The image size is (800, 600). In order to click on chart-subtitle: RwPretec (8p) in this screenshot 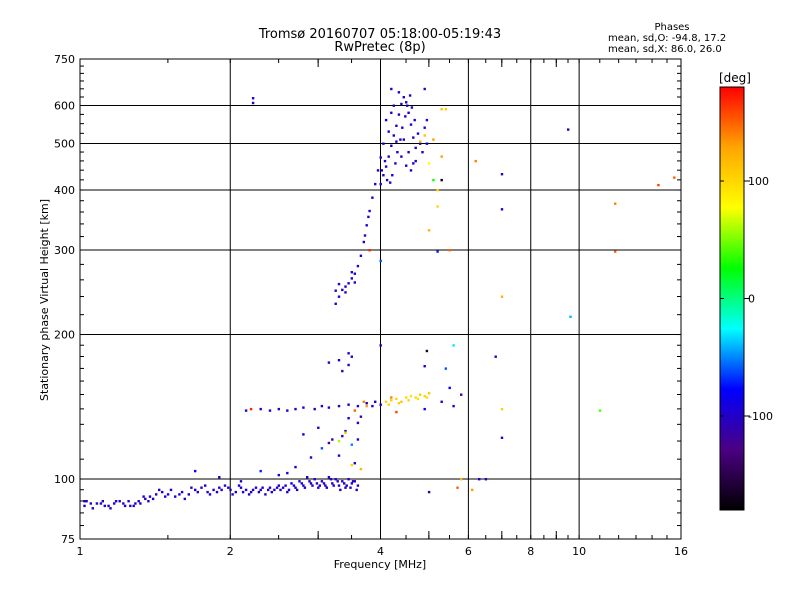, I will do `click(380, 47)`.